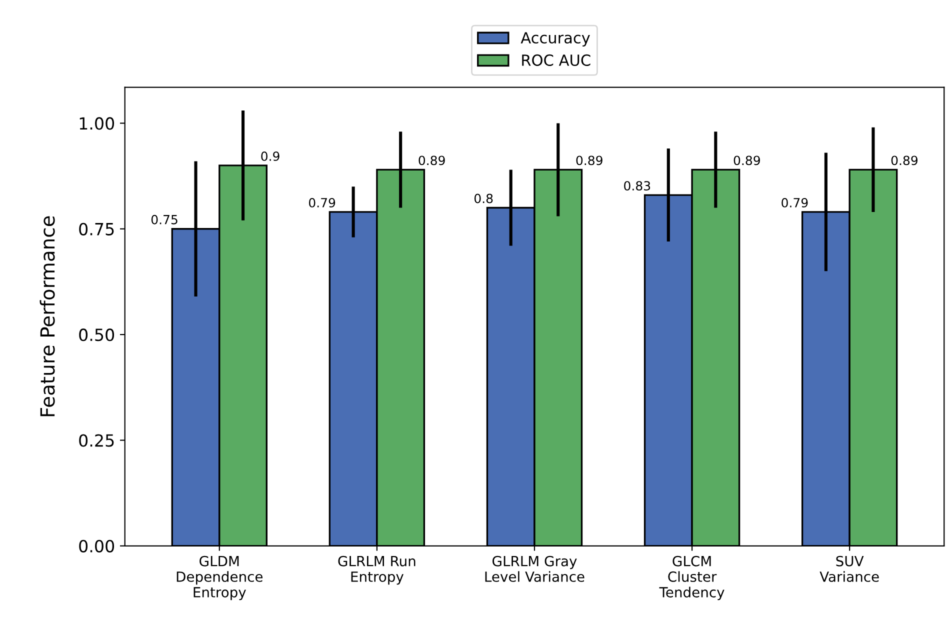  I want to click on data-label: 0.75, so click(164, 219).